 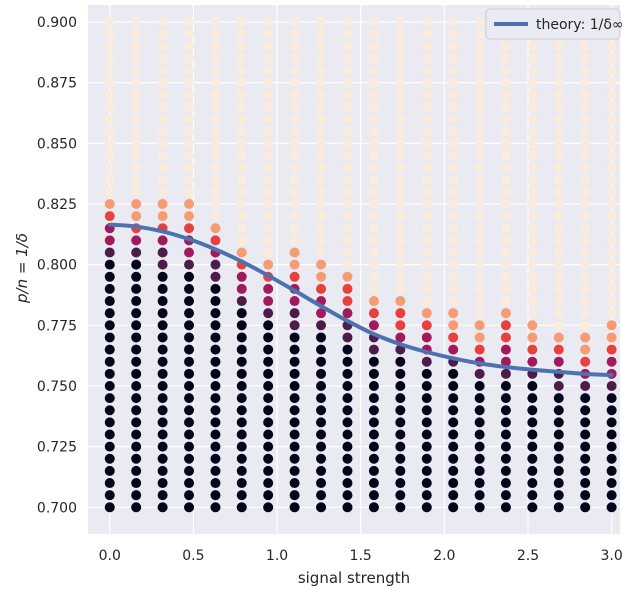 I want to click on legend-box, so click(x=553, y=24).